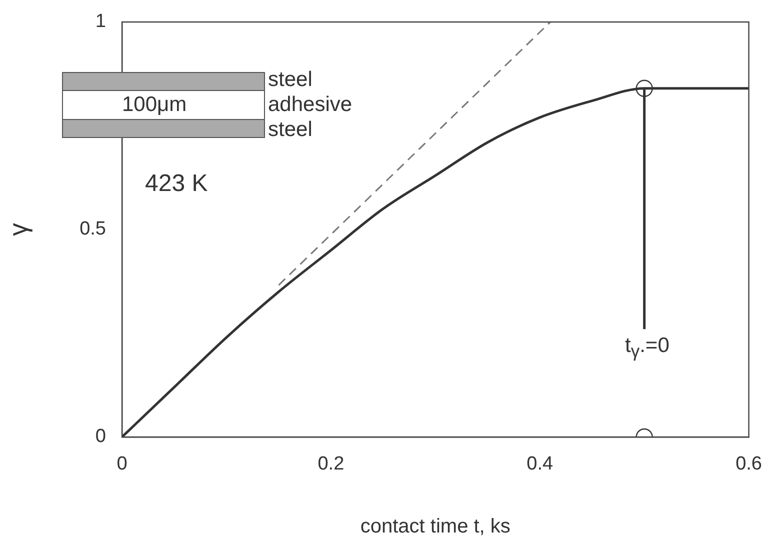  Describe the element at coordinates (331, 464) in the screenshot. I see `x-tick-label: 0.2` at that location.